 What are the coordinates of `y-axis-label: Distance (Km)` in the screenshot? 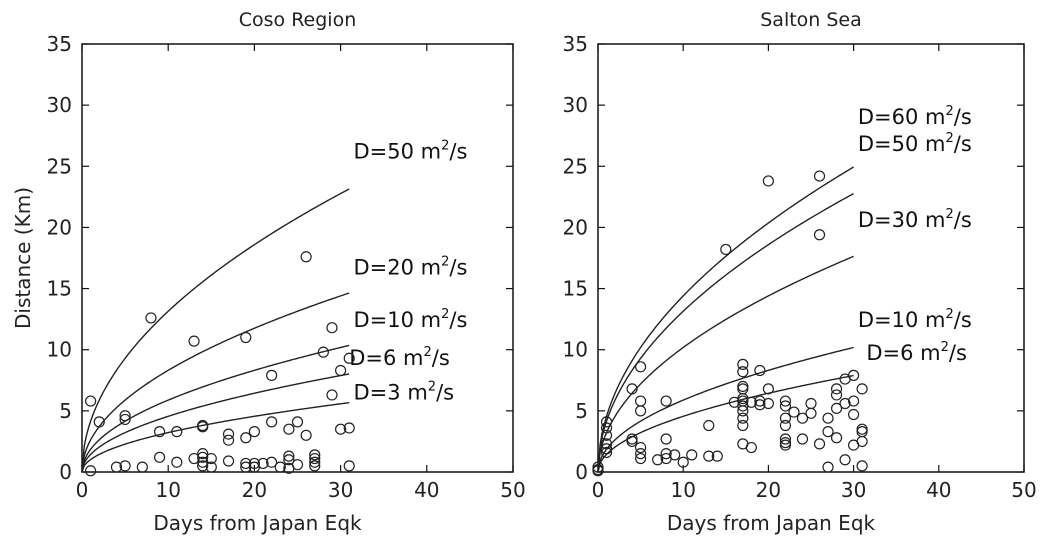 It's located at (23, 258).